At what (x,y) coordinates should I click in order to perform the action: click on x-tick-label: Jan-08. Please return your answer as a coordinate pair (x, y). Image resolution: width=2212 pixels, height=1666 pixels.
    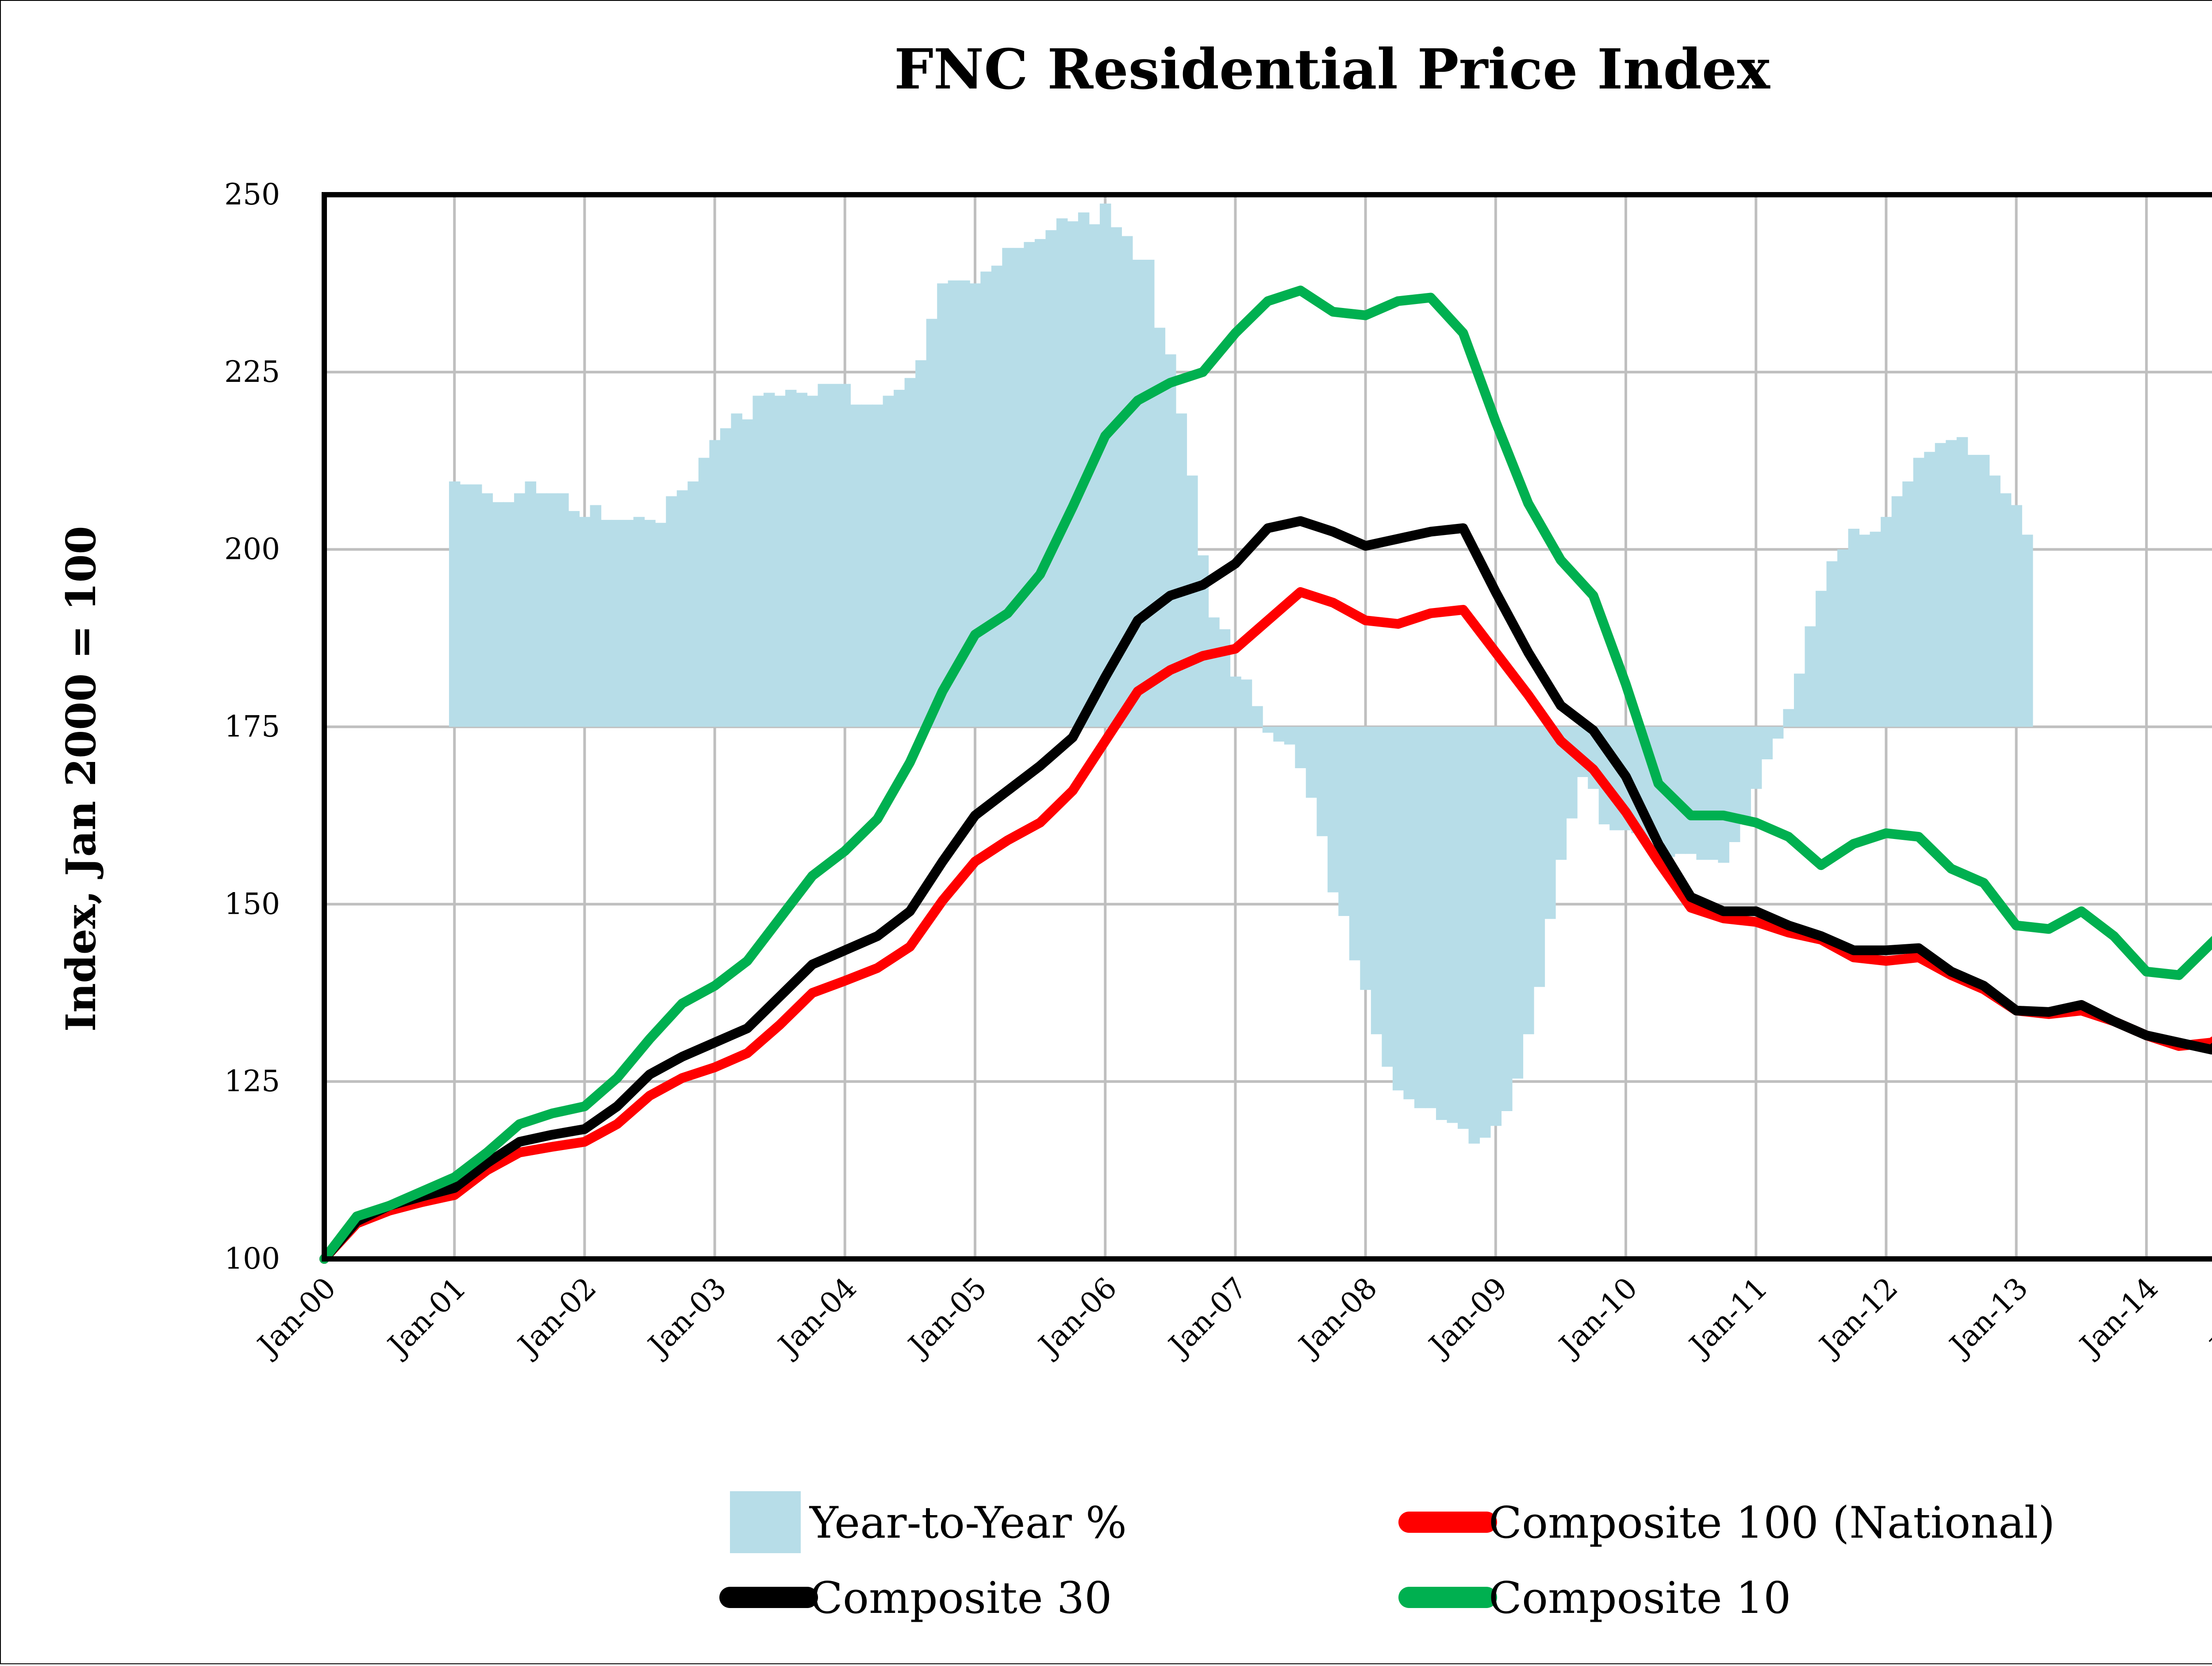
    Looking at the image, I should click on (1337, 1317).